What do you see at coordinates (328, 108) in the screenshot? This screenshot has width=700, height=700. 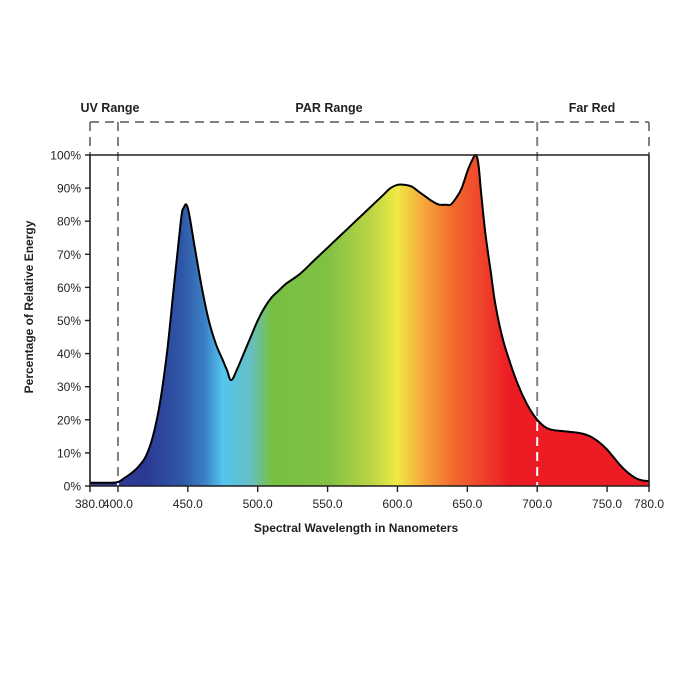 I see `range-label-par-range: PAR Range` at bounding box center [328, 108].